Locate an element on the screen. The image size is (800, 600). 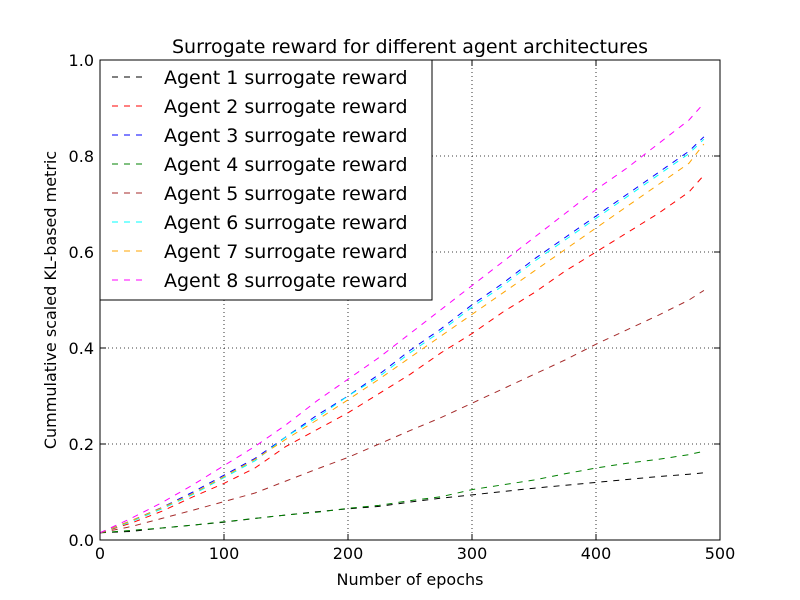
x-tick-label: 500 is located at coordinates (720, 553).